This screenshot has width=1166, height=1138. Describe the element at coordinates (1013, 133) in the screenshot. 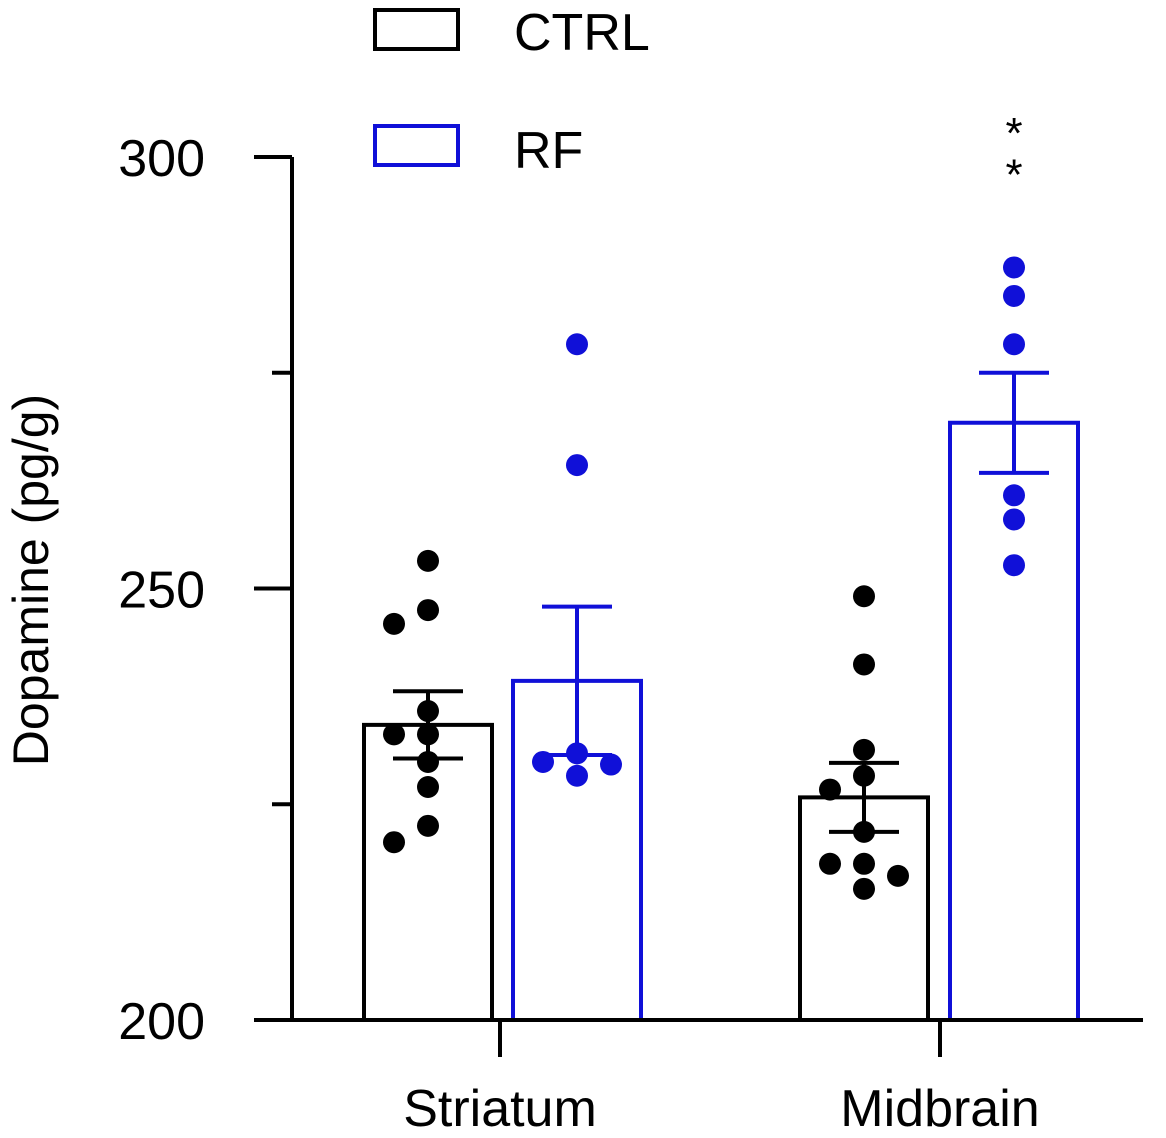

I see `significance-star-1: *` at that location.